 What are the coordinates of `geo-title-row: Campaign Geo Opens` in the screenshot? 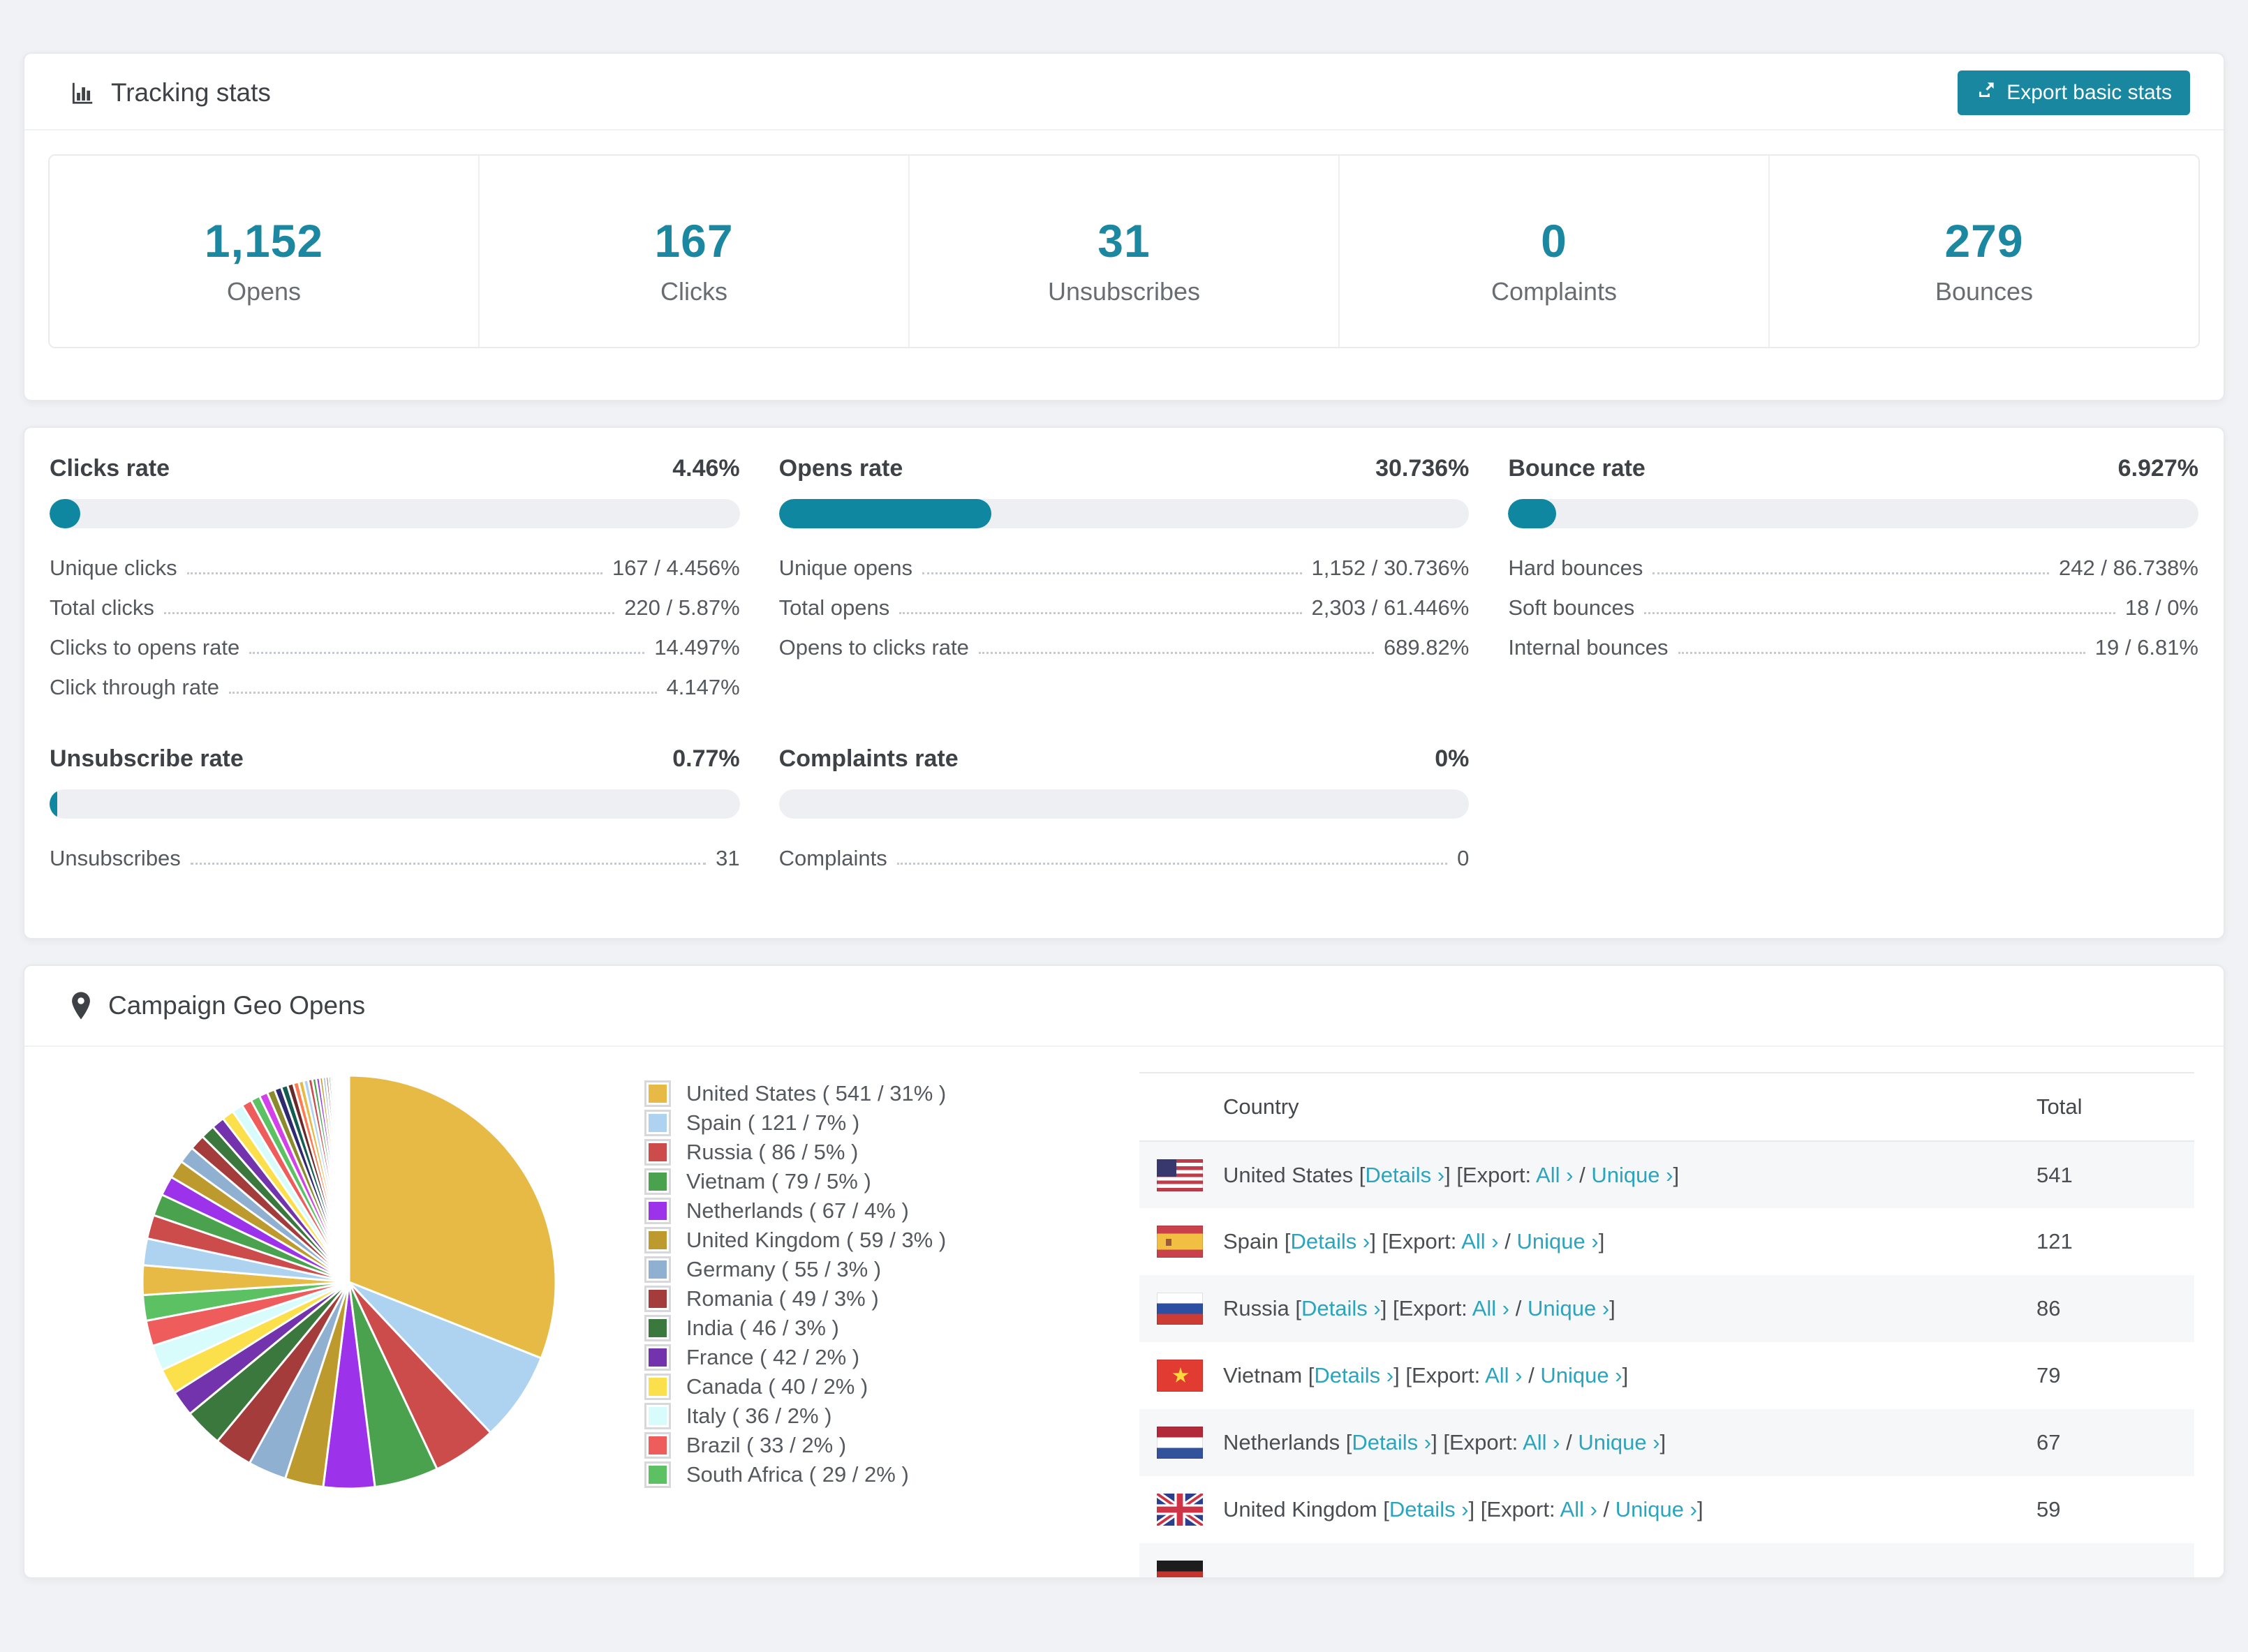 It's located at (1124, 1005).